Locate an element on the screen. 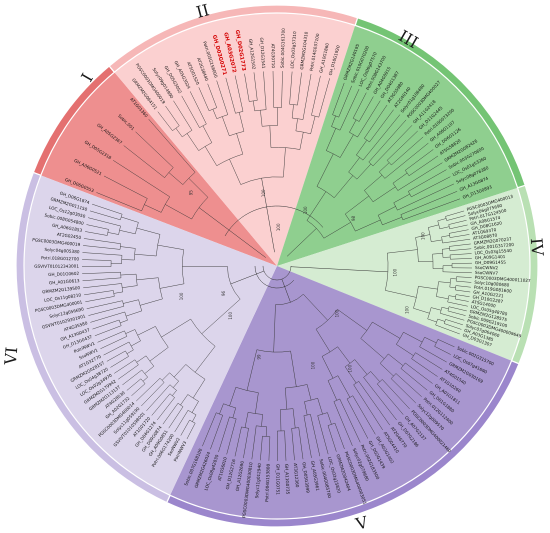 The image size is (550, 533). leaf-label: AT3G12360 is located at coordinates (296, 475).